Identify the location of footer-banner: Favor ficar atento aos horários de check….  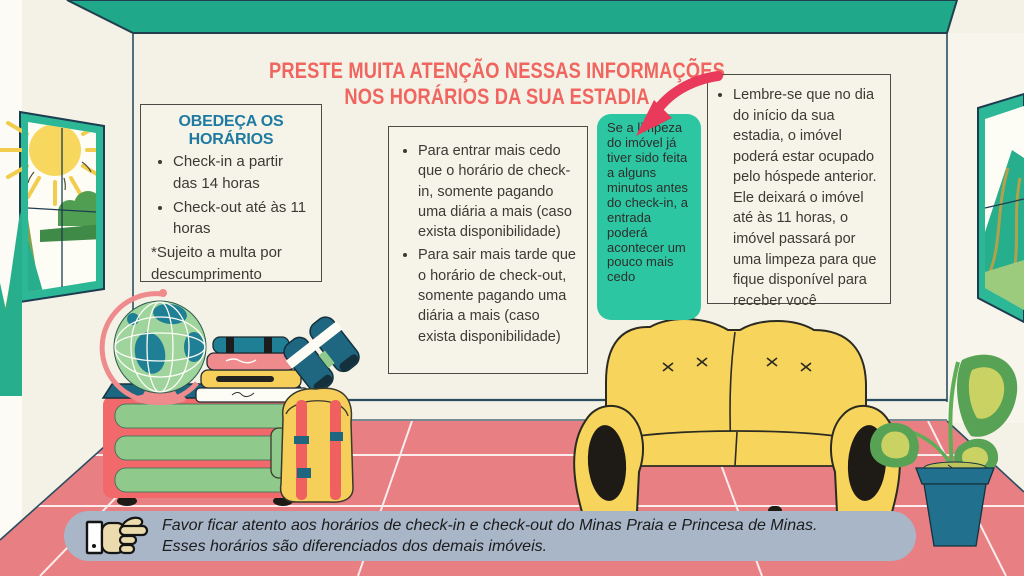
(490, 536).